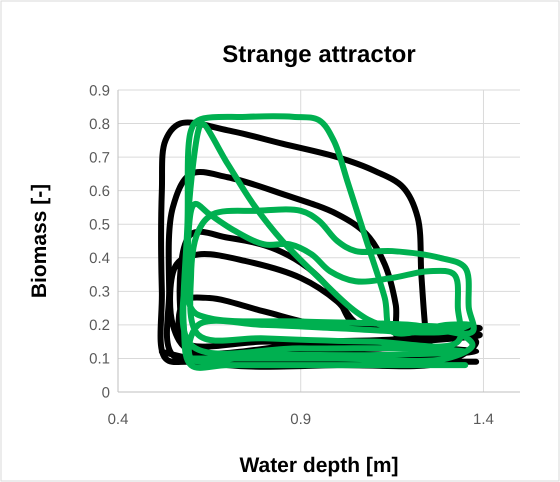  Describe the element at coordinates (483, 419) in the screenshot. I see `x-tick-label: 1.4` at that location.